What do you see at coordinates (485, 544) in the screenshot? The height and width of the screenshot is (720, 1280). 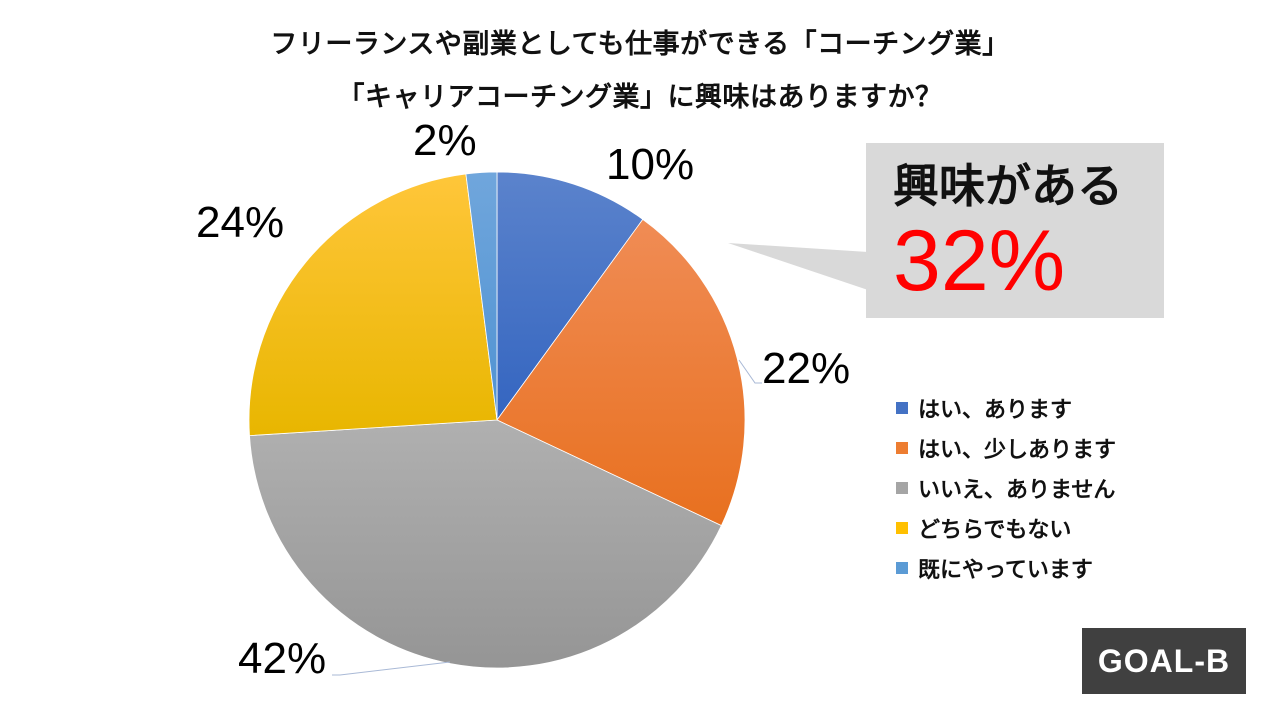 I see `slice-no` at bounding box center [485, 544].